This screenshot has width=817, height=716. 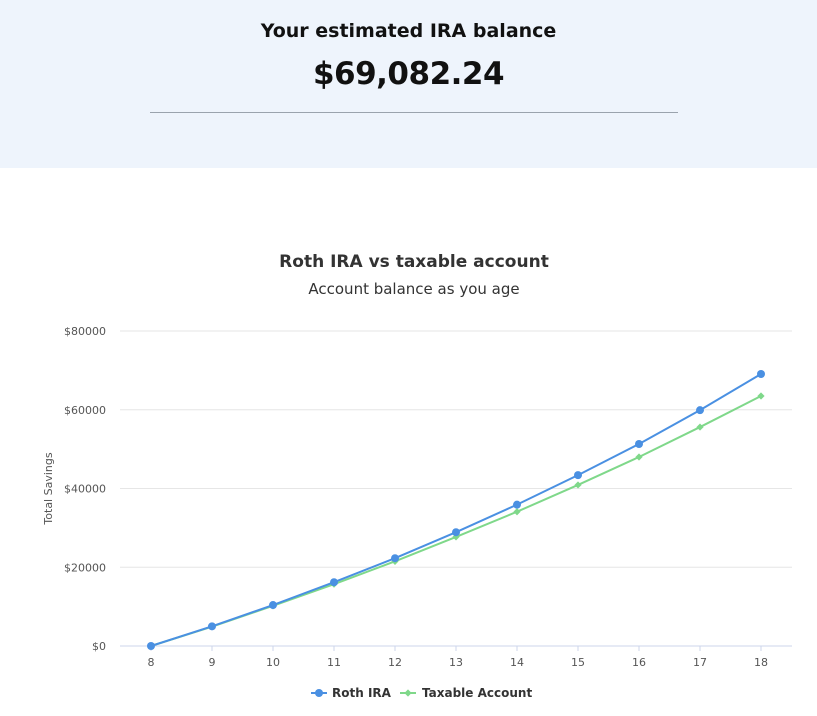 What do you see at coordinates (273, 662) in the screenshot?
I see `x-tick-label: 10` at bounding box center [273, 662].